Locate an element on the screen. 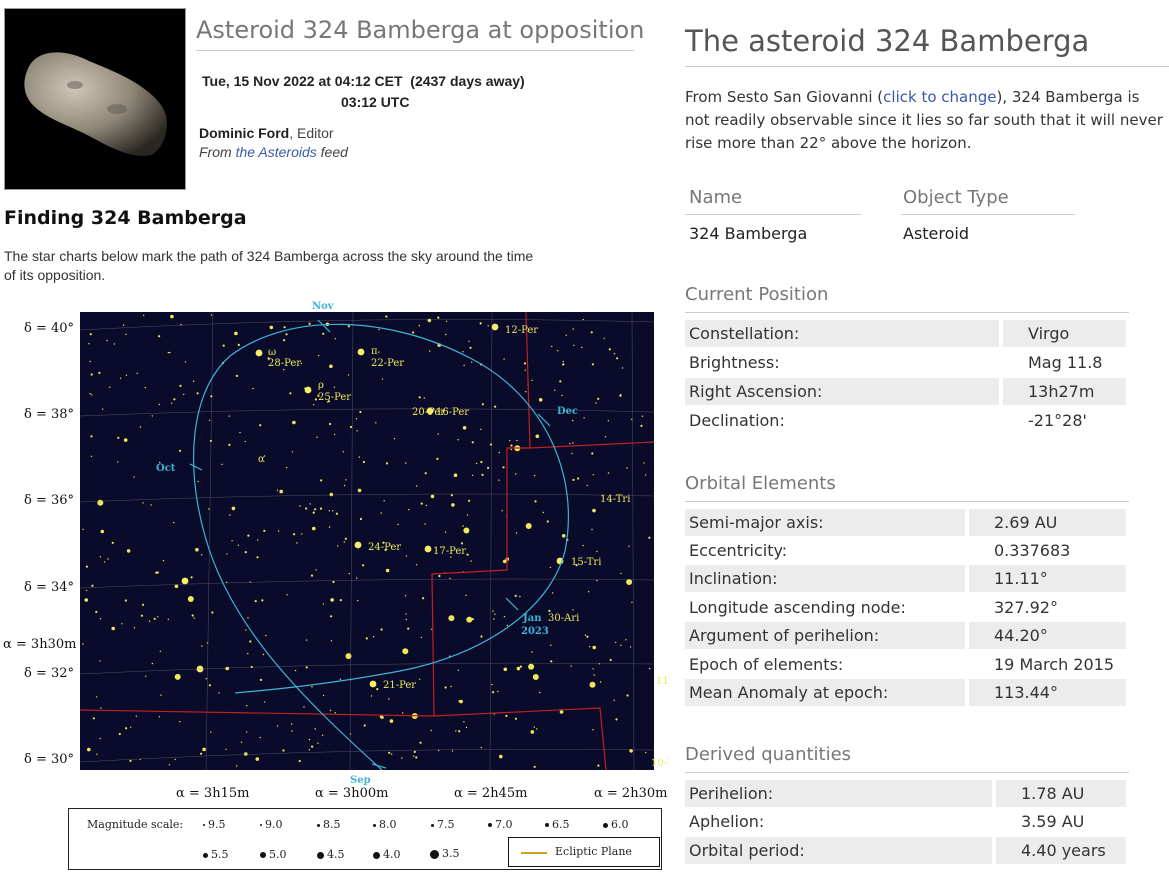 This screenshot has height=875, width=1169. feed-prefix: From is located at coordinates (217, 152).